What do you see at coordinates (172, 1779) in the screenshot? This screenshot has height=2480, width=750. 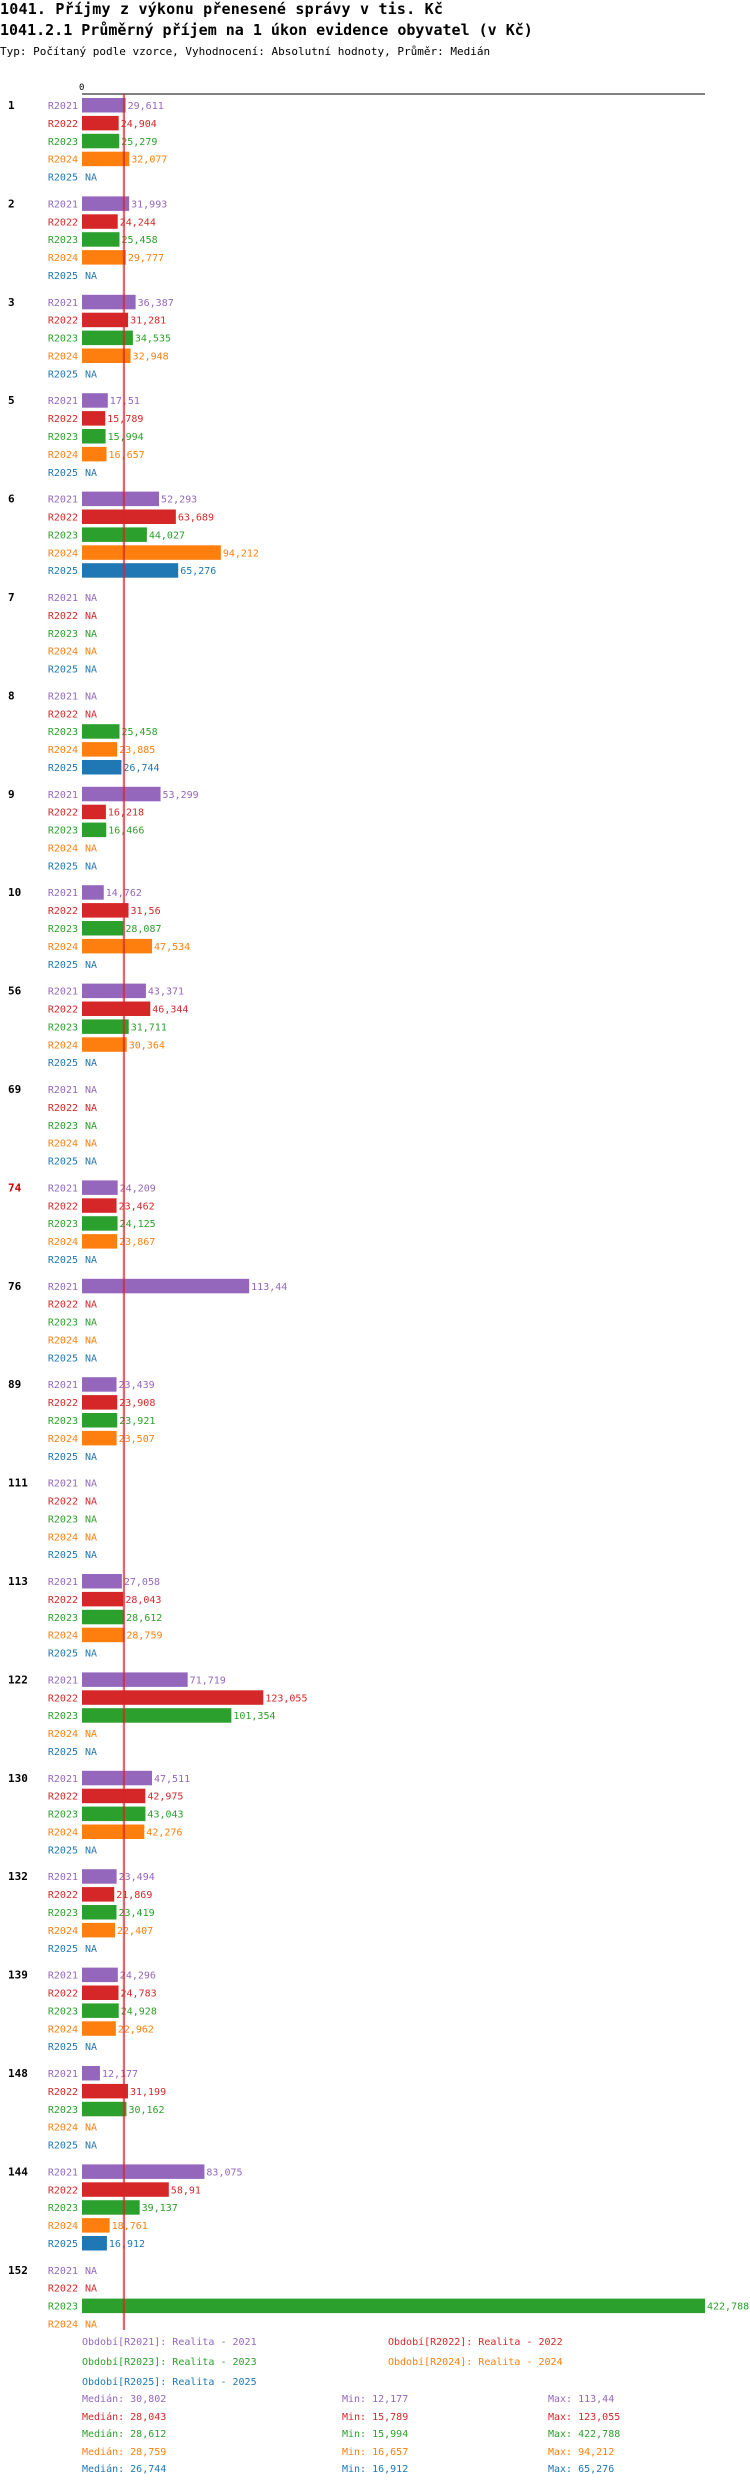 I see `data-label: 47,511` at bounding box center [172, 1779].